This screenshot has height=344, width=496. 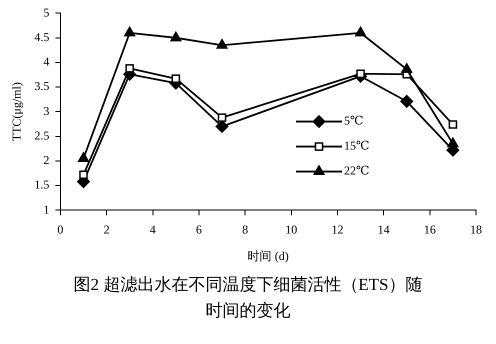 What do you see at coordinates (245, 229) in the screenshot?
I see `x-tick-label: 8` at bounding box center [245, 229].